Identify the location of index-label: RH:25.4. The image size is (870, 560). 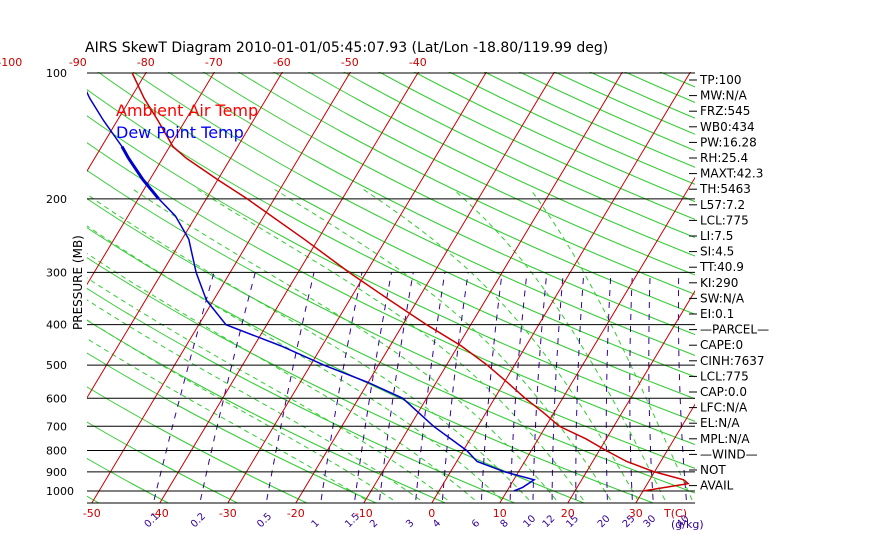
(724, 158).